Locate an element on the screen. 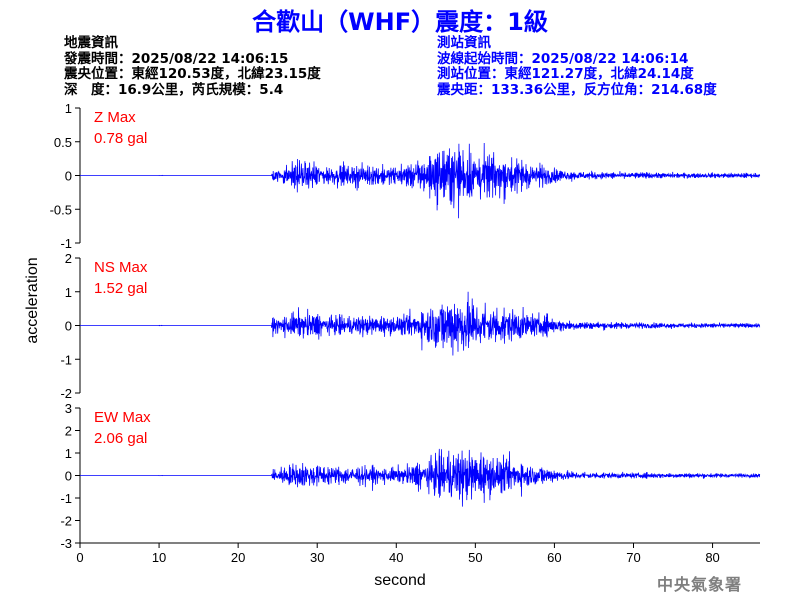 This screenshot has height=600, width=800. x-tick-label: 40 is located at coordinates (396, 557).